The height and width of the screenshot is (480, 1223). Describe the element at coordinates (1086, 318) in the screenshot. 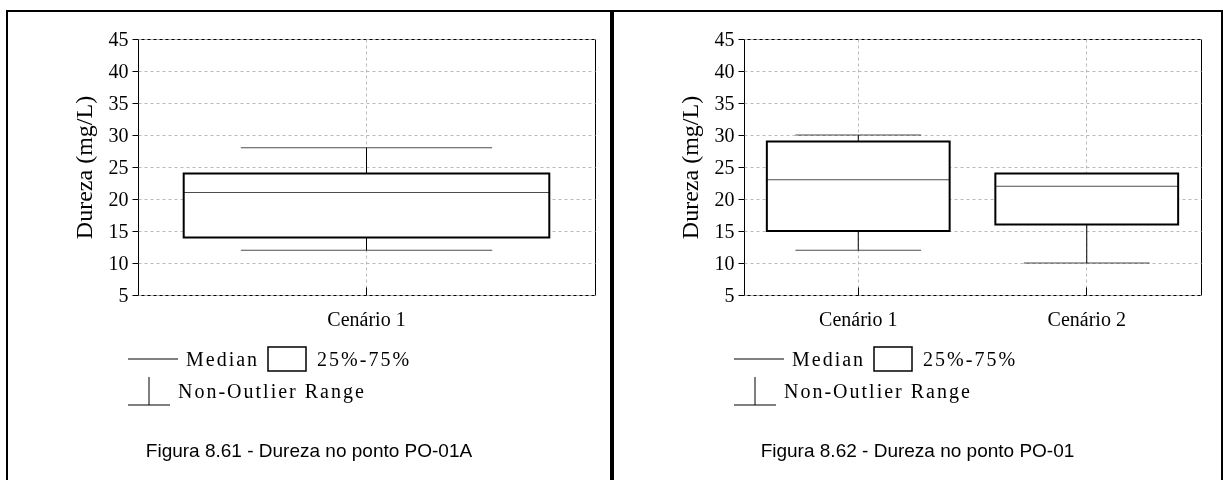

I see `x-tick-label: Cenário 2` at that location.